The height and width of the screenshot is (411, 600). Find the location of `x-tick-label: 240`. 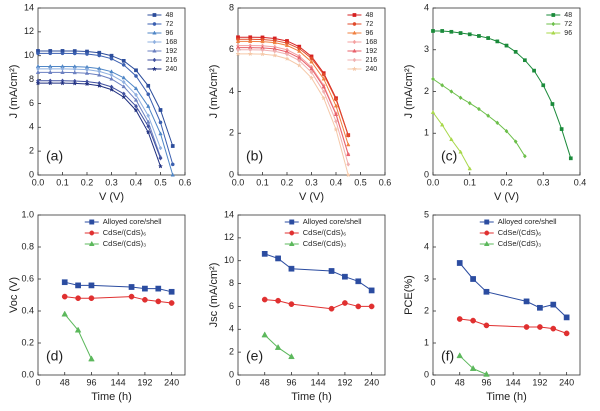

x-tick-label: 240 is located at coordinates (566, 382).